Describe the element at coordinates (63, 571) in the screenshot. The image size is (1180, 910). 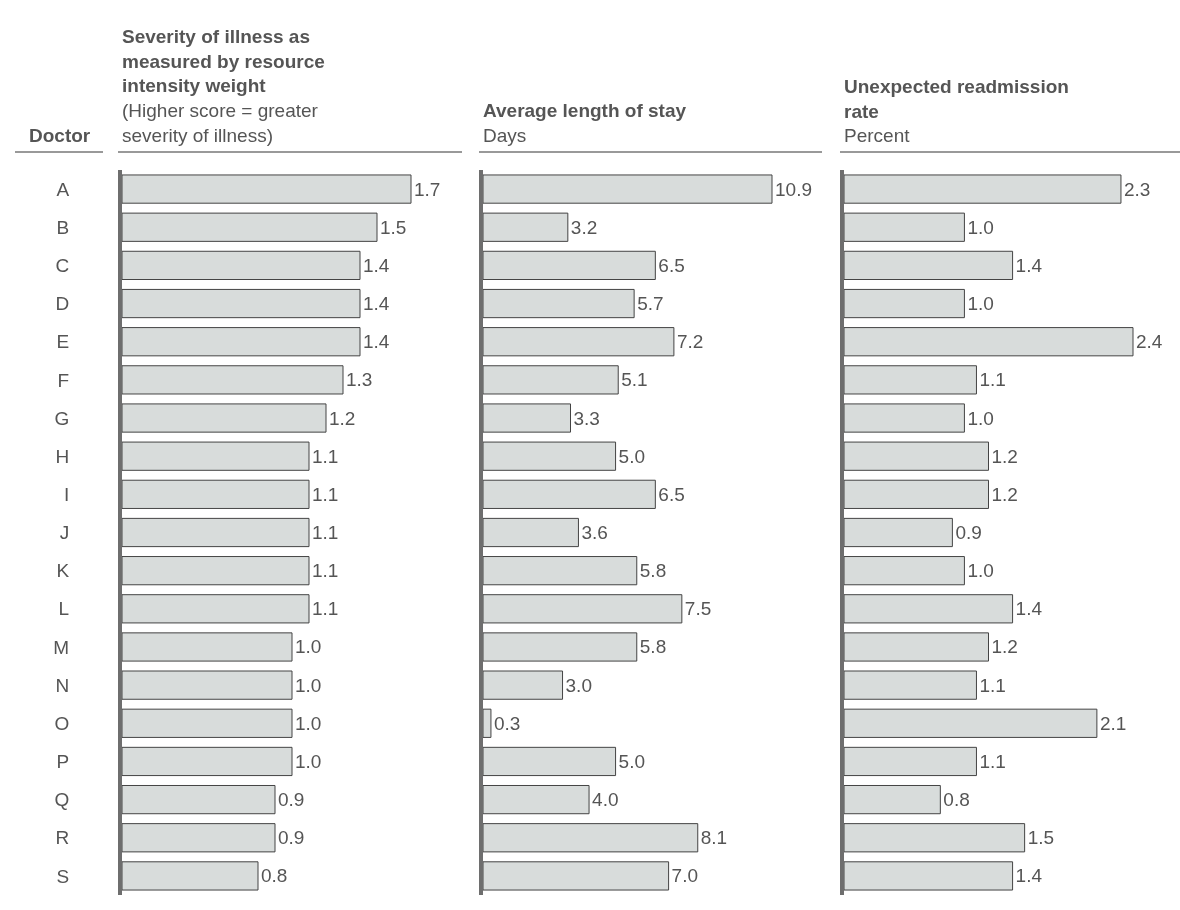
I see `y-tick-label: K` at that location.